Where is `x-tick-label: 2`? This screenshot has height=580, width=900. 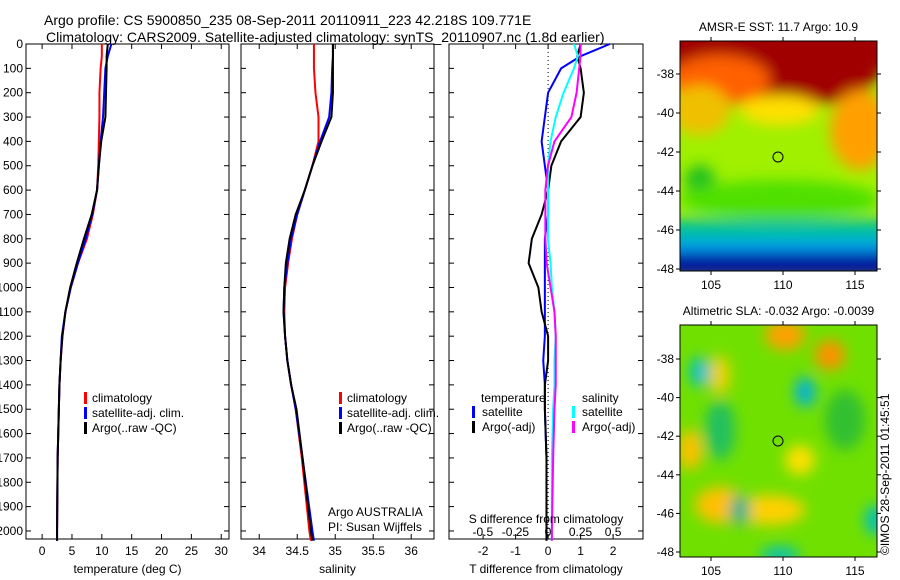
x-tick-label: 2 is located at coordinates (613, 551).